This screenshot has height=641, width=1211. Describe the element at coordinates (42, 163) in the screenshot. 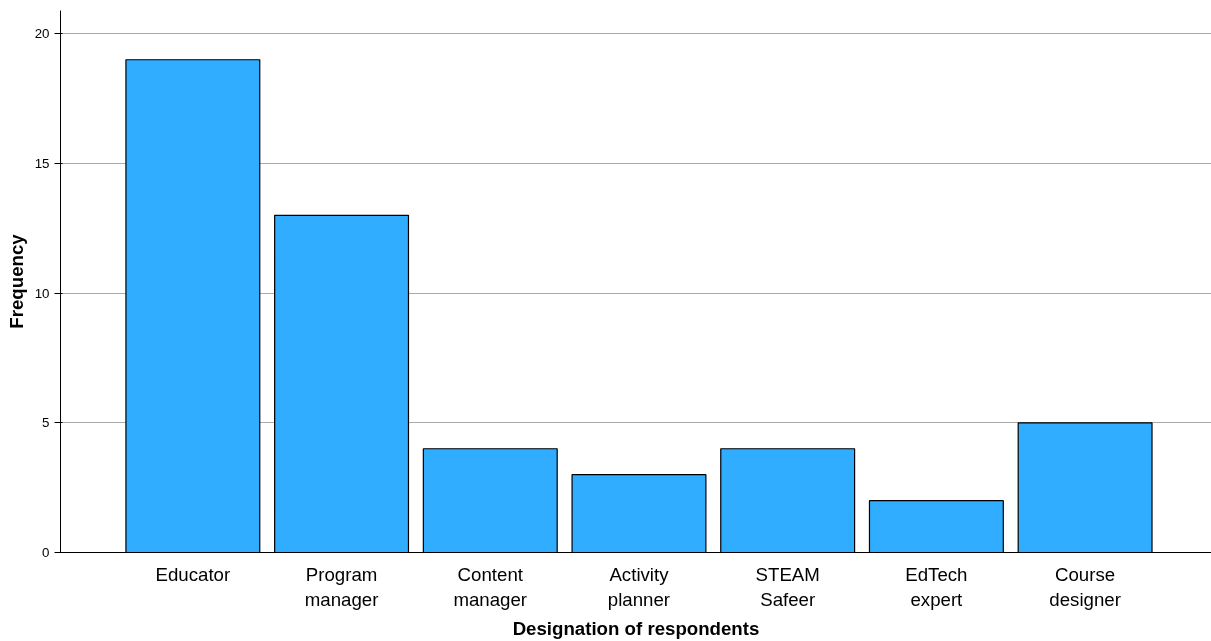

I see `y-tick-label: 15` at that location.